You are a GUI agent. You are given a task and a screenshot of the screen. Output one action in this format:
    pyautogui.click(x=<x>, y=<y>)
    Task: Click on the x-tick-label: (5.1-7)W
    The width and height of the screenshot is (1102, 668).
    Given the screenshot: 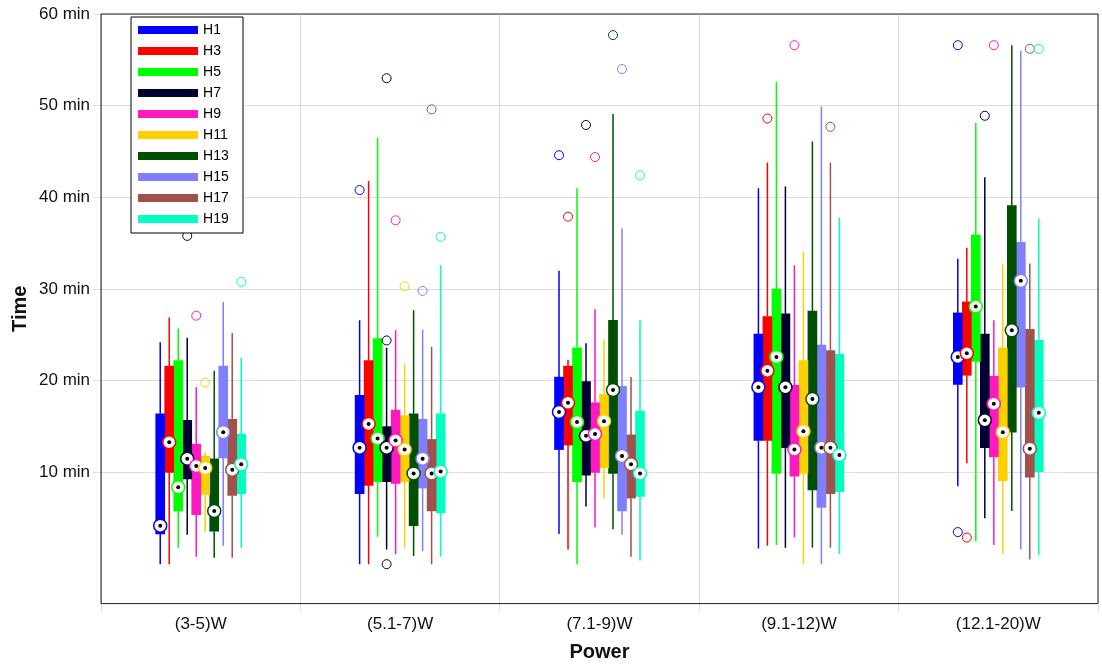 What is the action you would take?
    pyautogui.click(x=400, y=624)
    